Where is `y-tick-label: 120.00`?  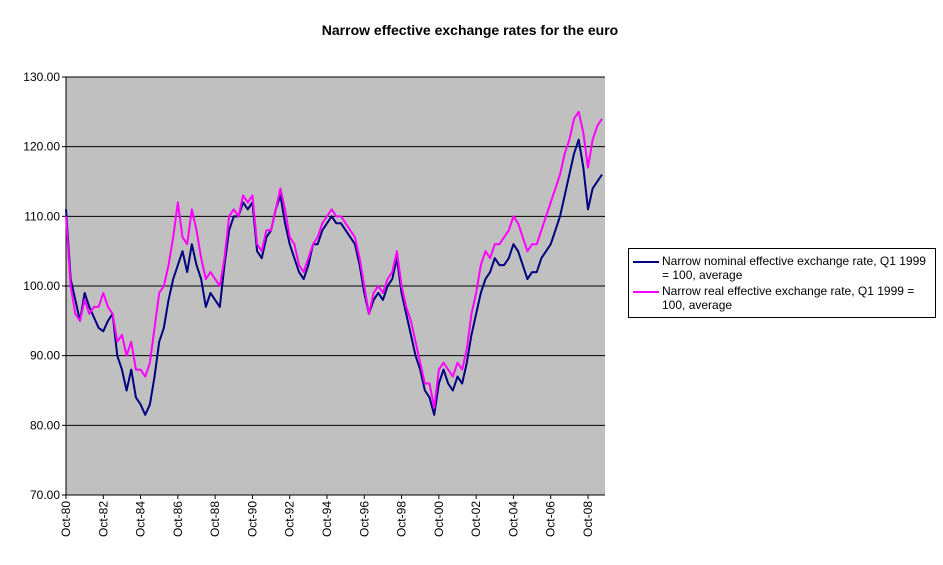
y-tick-label: 120.00 is located at coordinates (41, 147).